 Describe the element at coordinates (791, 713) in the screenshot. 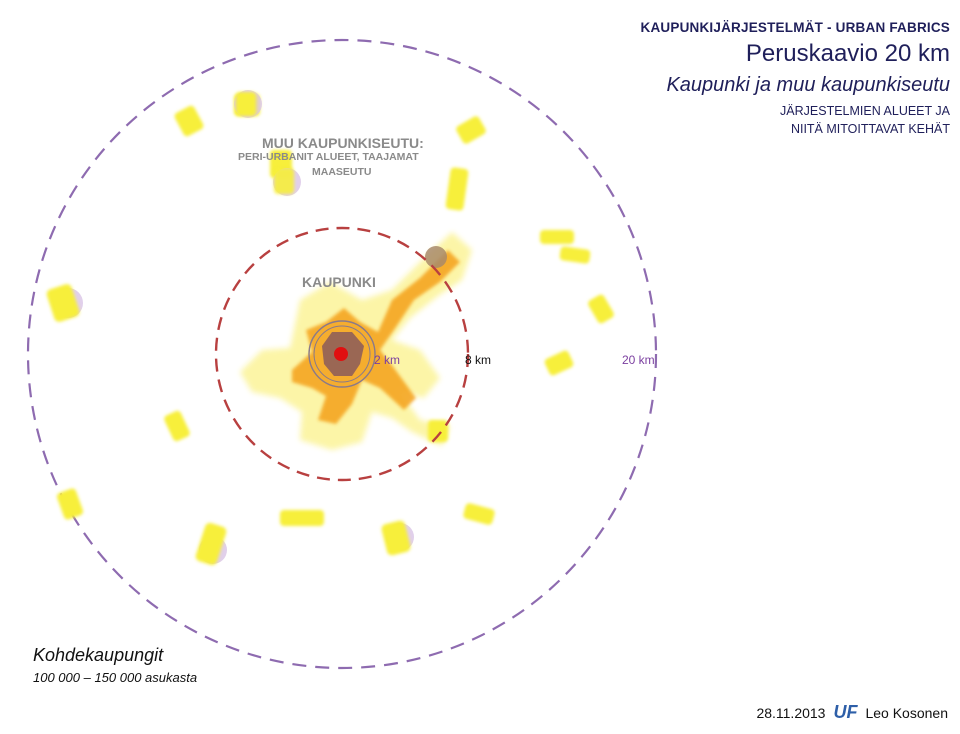

I see `date-label: 28.11.2013` at that location.